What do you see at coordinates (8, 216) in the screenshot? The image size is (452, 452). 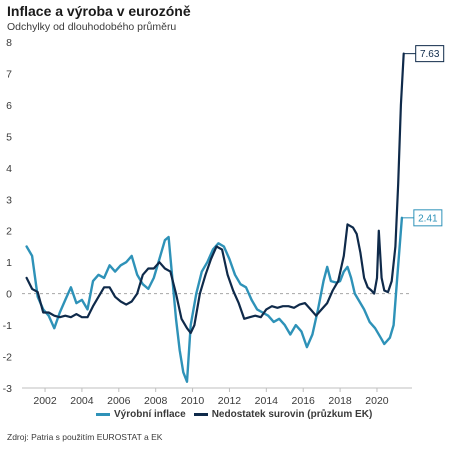 I see `y-axis: -3 -2 -1 0 1 2 3 4 5 6 7 8` at bounding box center [8, 216].